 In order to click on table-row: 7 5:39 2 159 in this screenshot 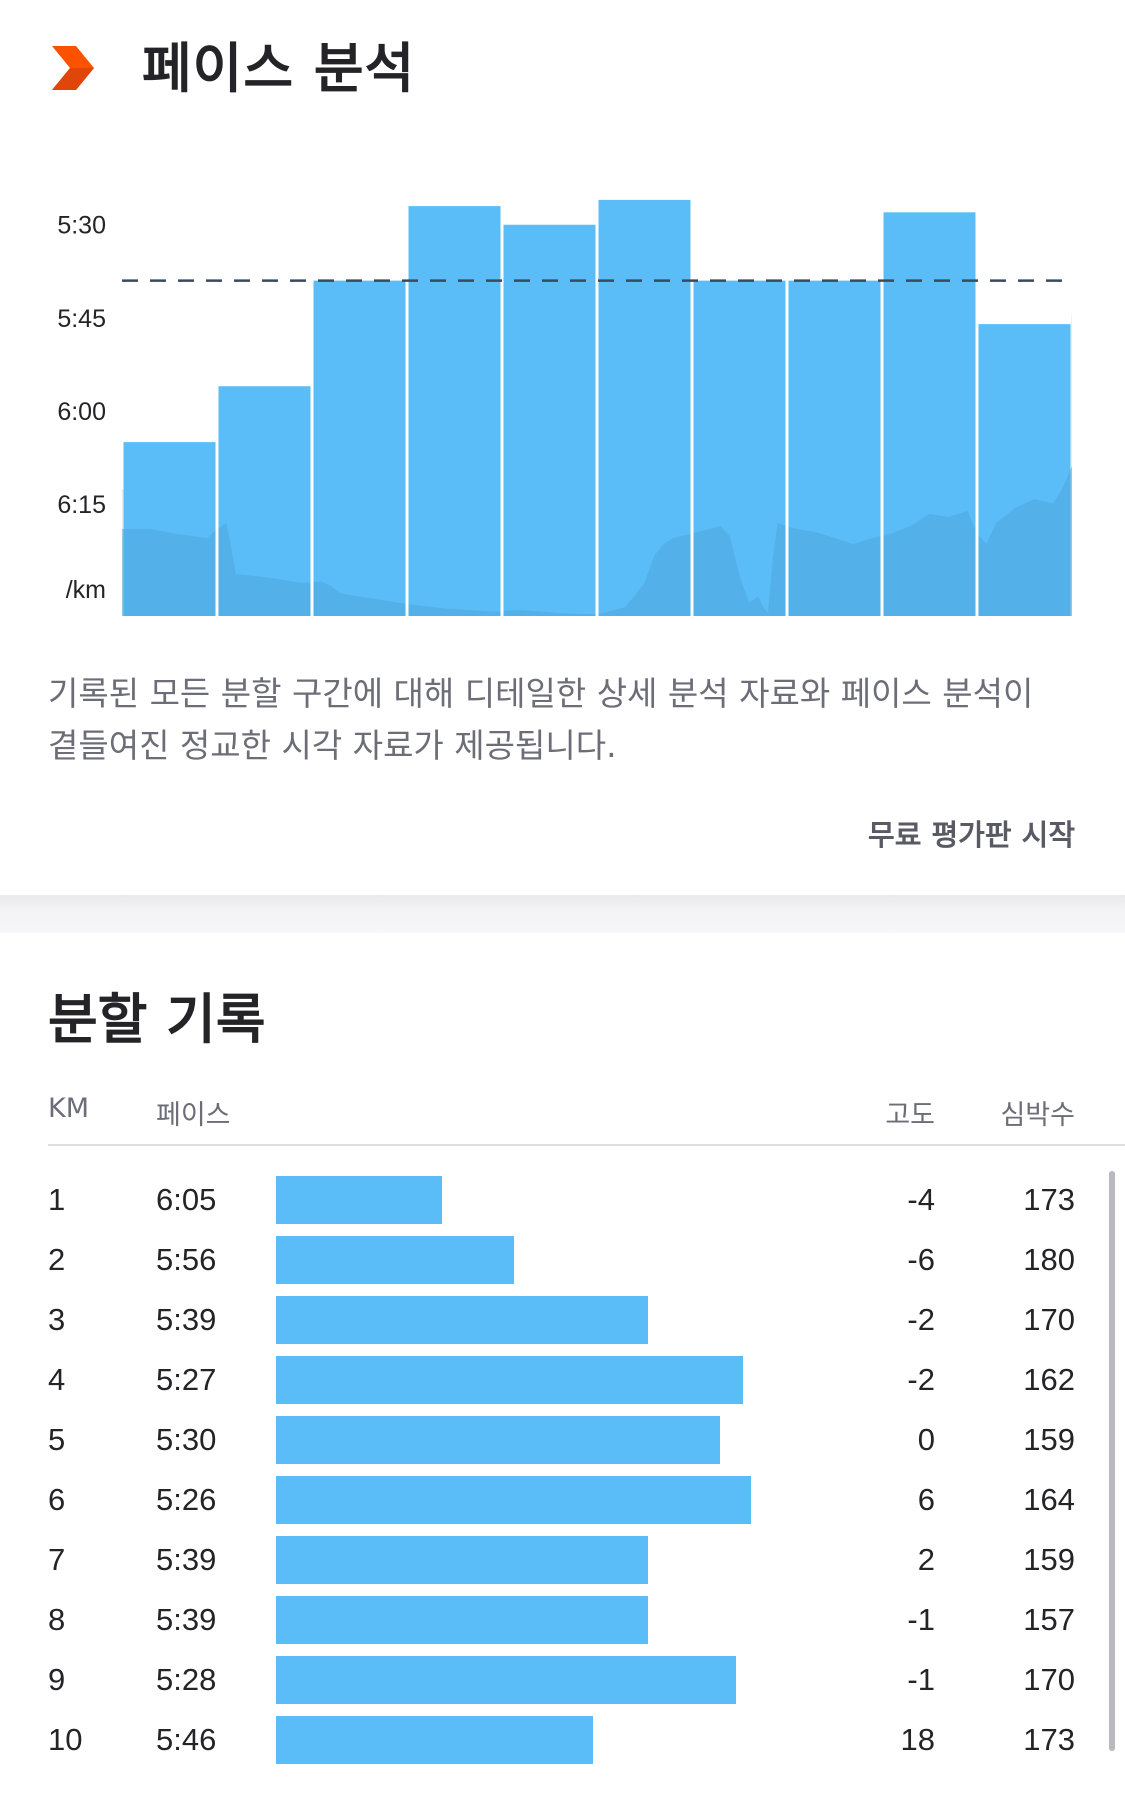, I will do `click(562, 1560)`.